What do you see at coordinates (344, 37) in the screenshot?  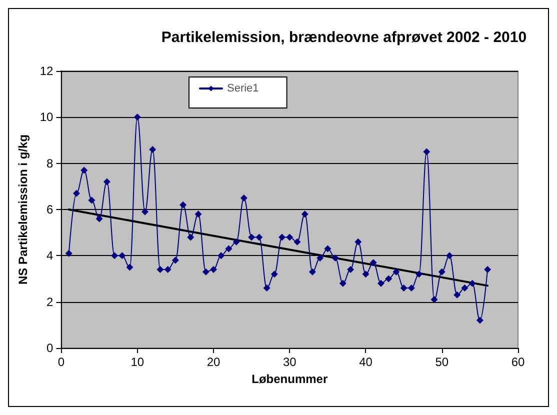 I see `chart-title: Partikelemission, brændeovne afprøvet 2002 - 2010` at bounding box center [344, 37].